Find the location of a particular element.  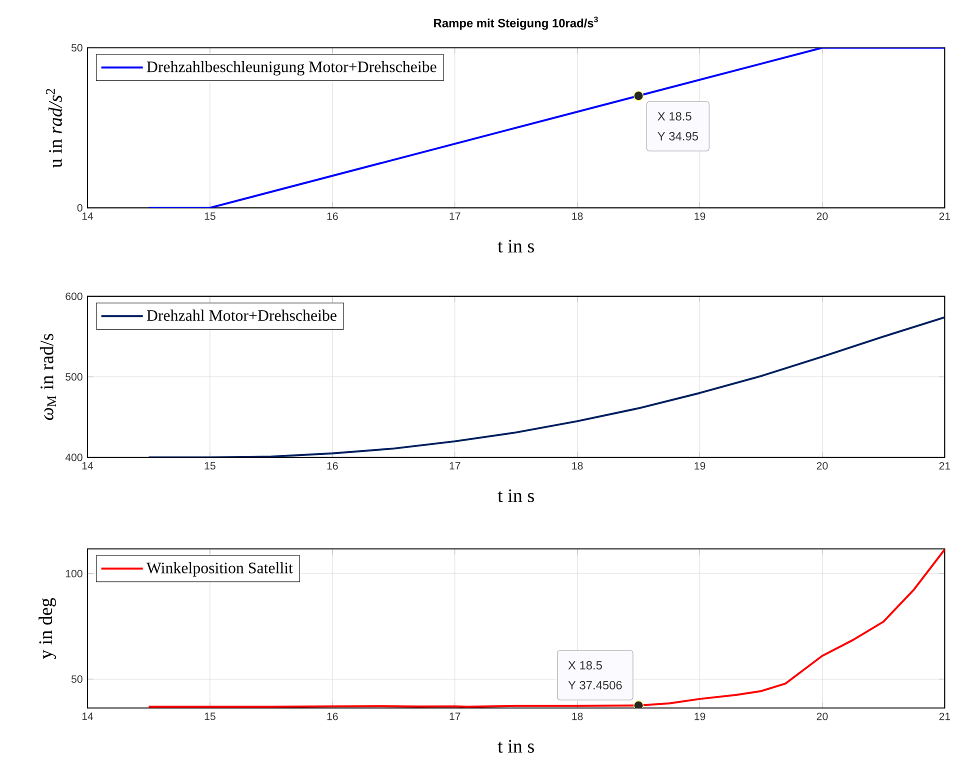

y-axis-title: y in deg is located at coordinates (47, 629).